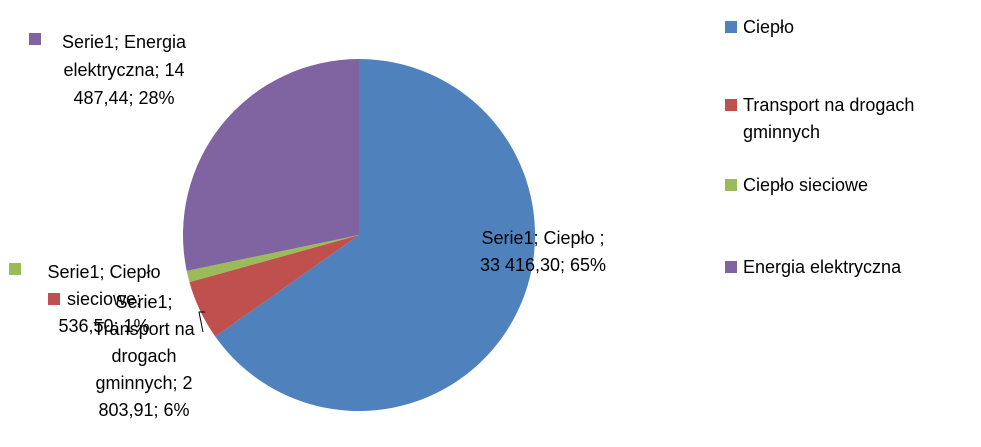  What do you see at coordinates (543, 251) in the screenshot?
I see `data-label-cieplo: Serie1; Ciepło ; 33 416,30; 65%` at bounding box center [543, 251].